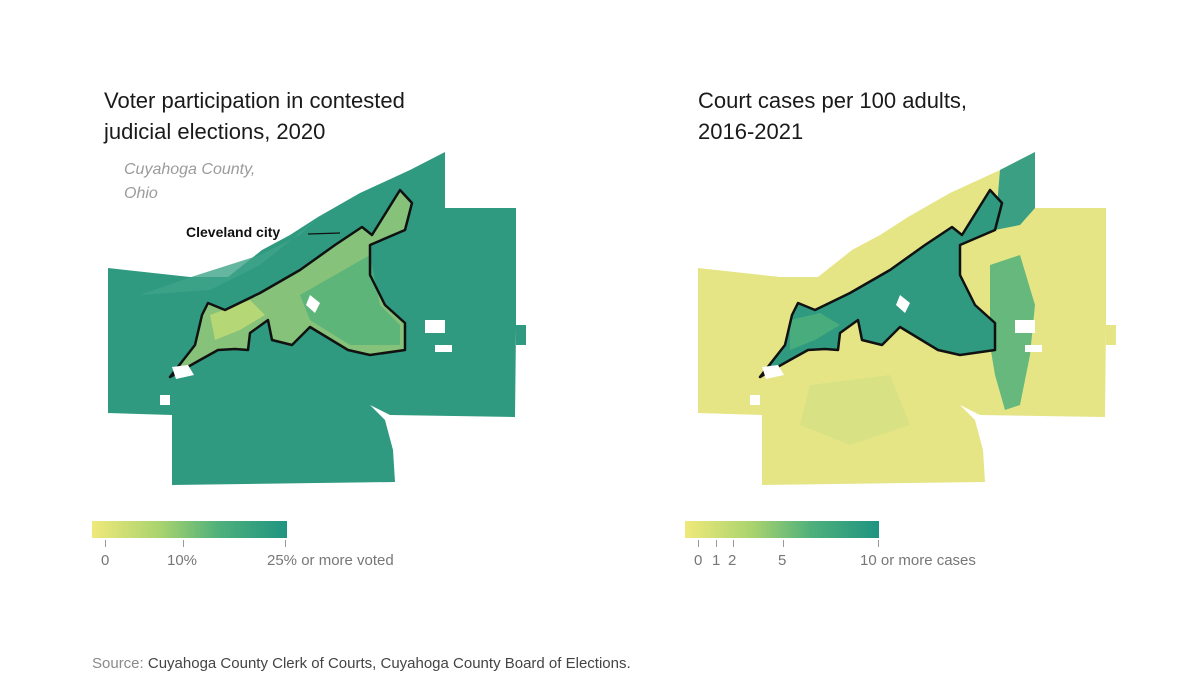 This screenshot has width=1200, height=675. Describe the element at coordinates (120, 663) in the screenshot. I see `source-prefix: Source:` at that location.